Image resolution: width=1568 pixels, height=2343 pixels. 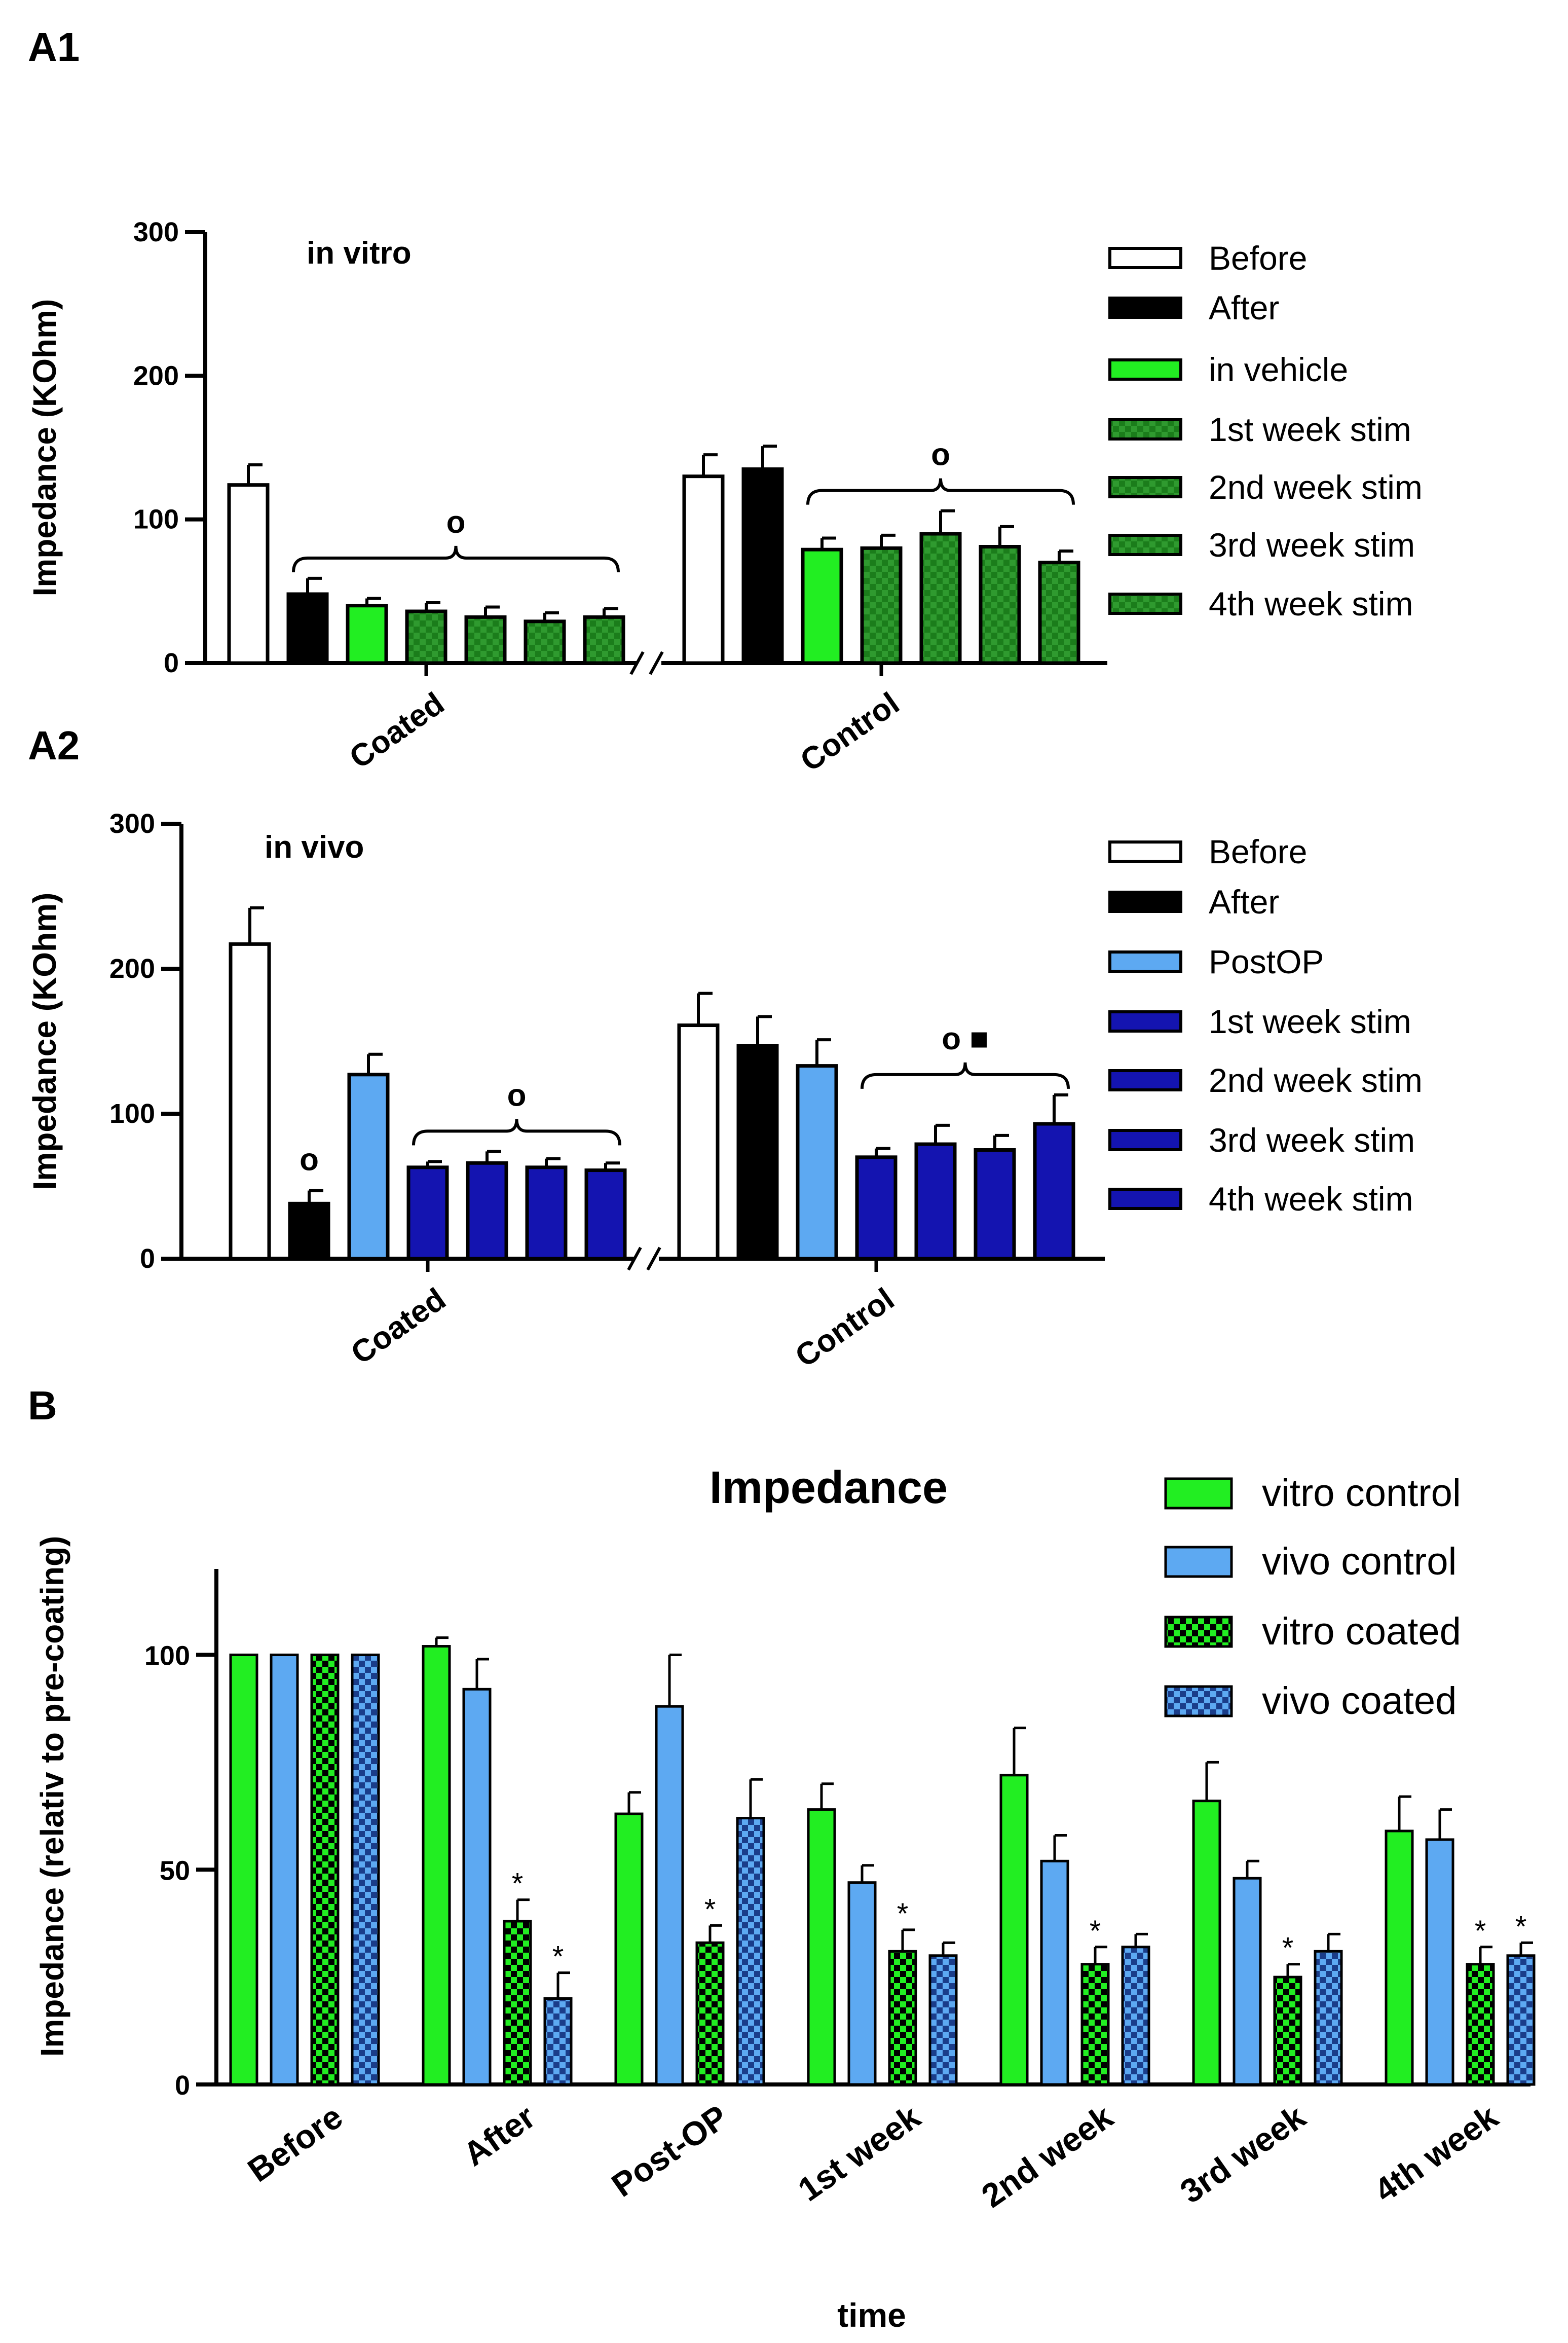 I want to click on y-tick-label: 50, so click(x=175, y=1870).